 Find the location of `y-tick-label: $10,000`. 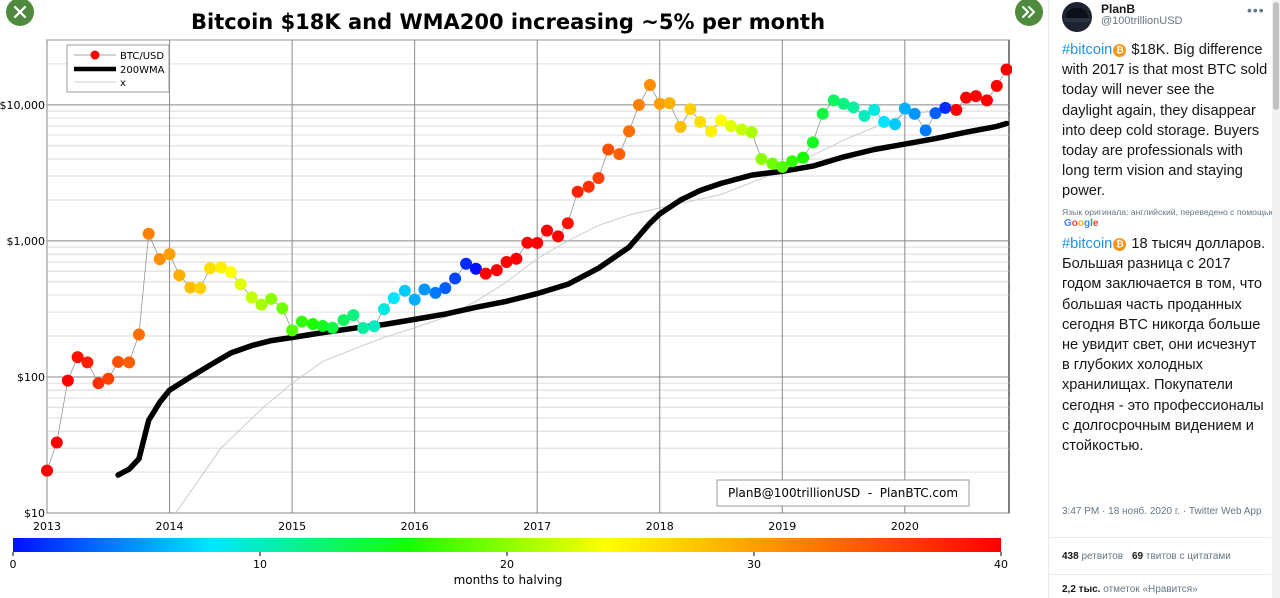

y-tick-label: $10,000 is located at coordinates (22, 105).